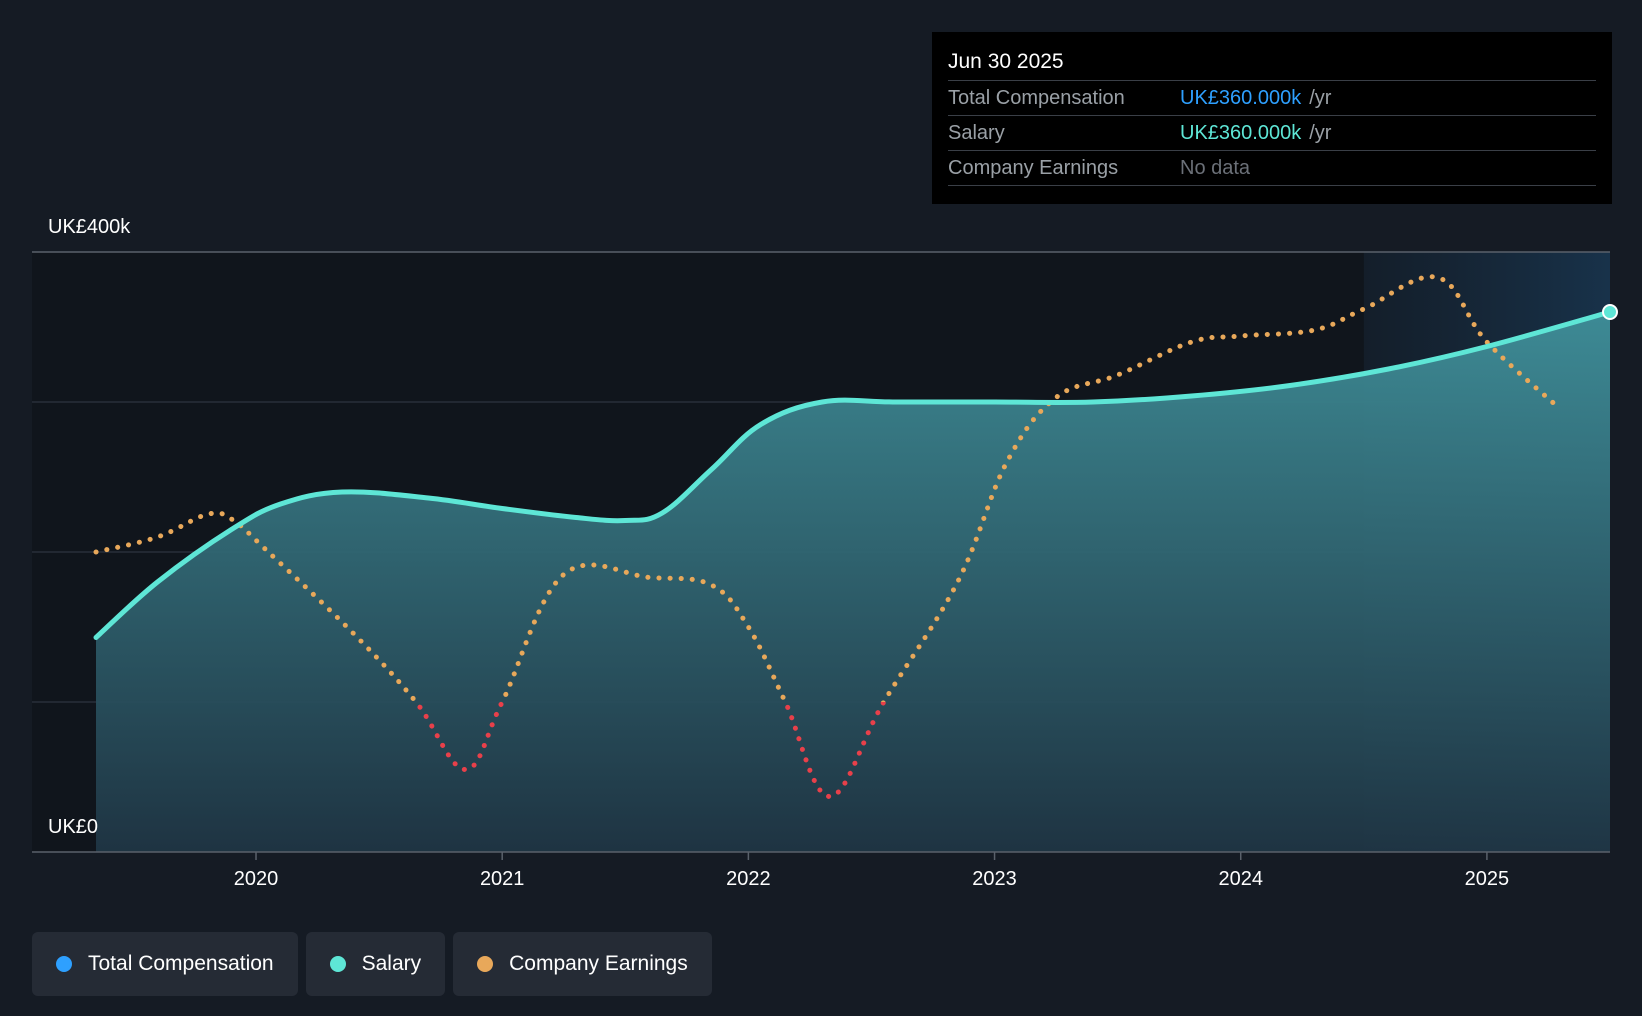  Describe the element at coordinates (1610, 312) in the screenshot. I see `salary-end-marker` at that location.